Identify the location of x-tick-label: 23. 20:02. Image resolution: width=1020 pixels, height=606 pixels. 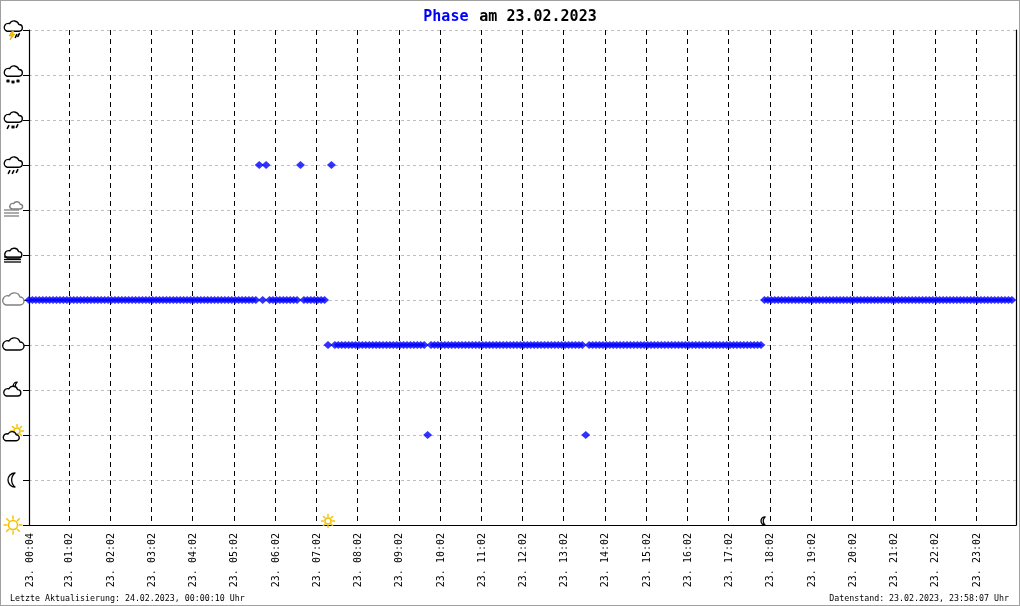
(852, 560).